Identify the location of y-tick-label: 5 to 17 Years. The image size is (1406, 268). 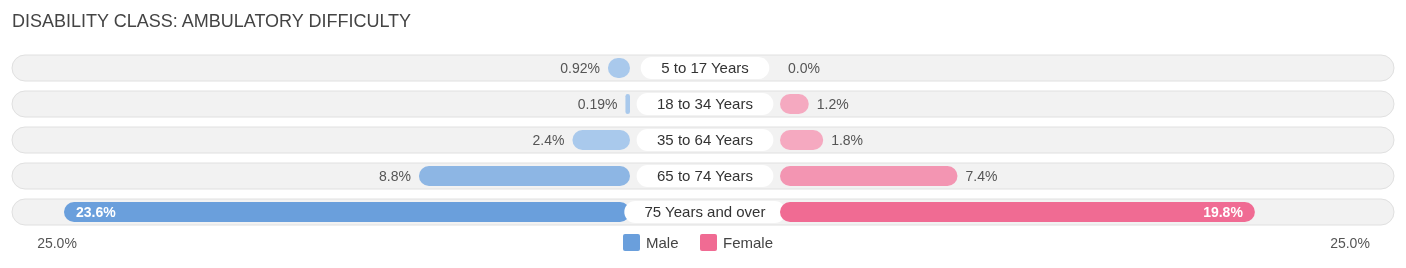
(705, 67).